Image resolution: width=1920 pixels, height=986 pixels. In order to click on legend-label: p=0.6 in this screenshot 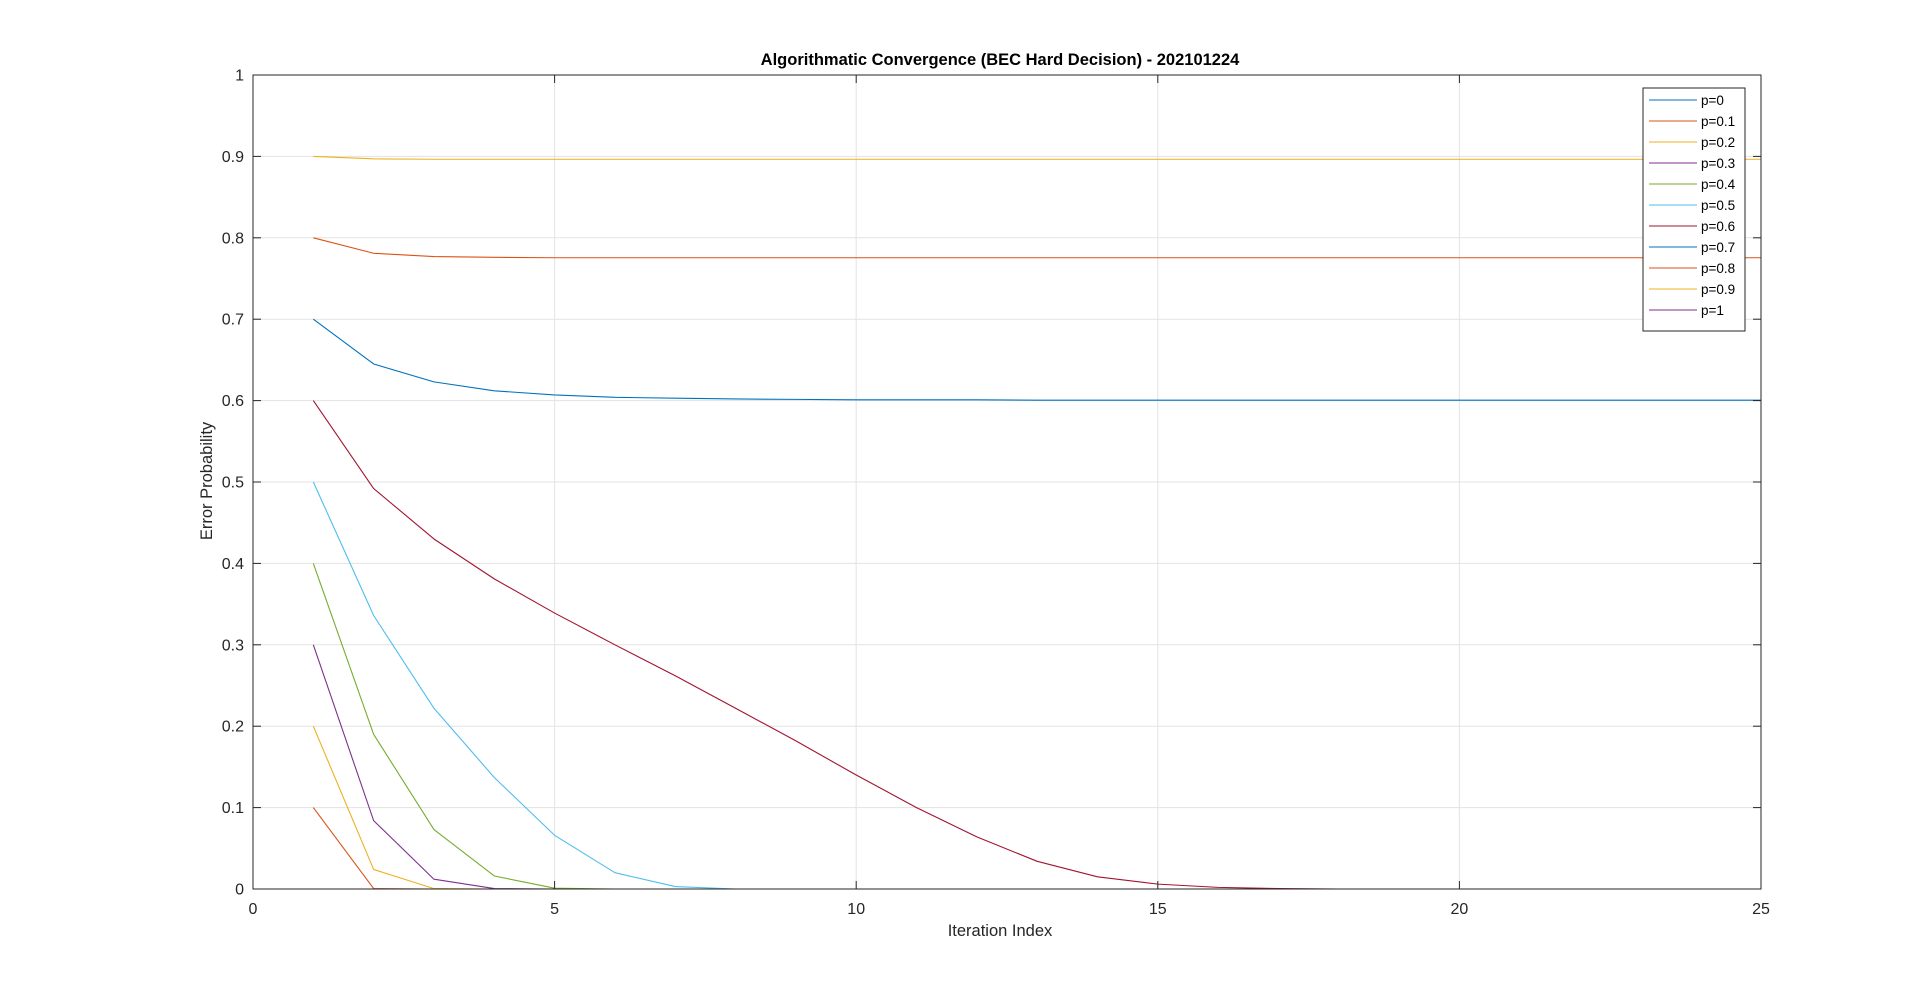, I will do `click(1718, 226)`.